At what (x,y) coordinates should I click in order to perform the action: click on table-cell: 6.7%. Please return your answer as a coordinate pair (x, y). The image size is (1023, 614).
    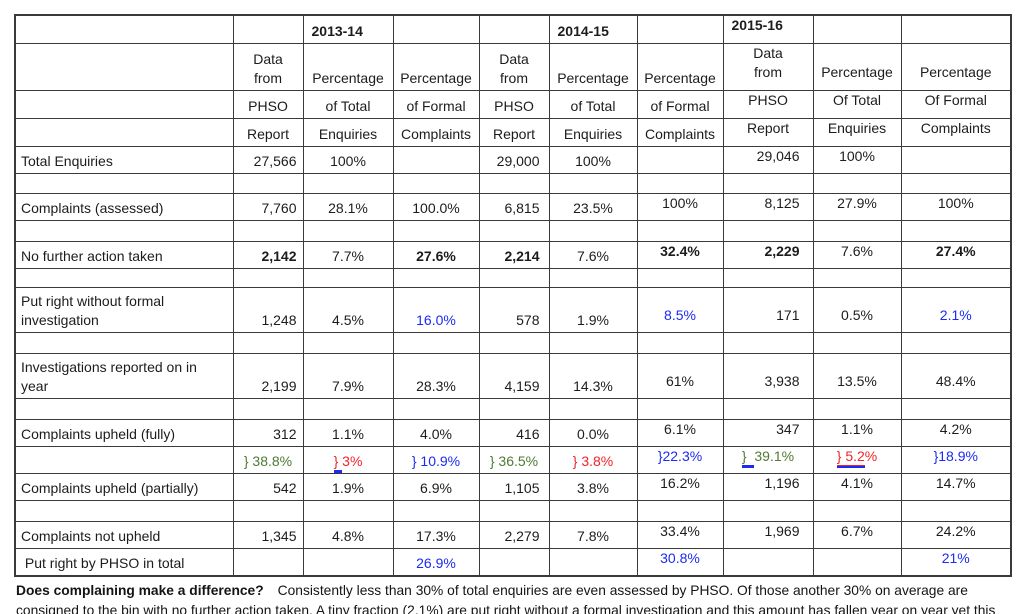
    Looking at the image, I should click on (857, 535).